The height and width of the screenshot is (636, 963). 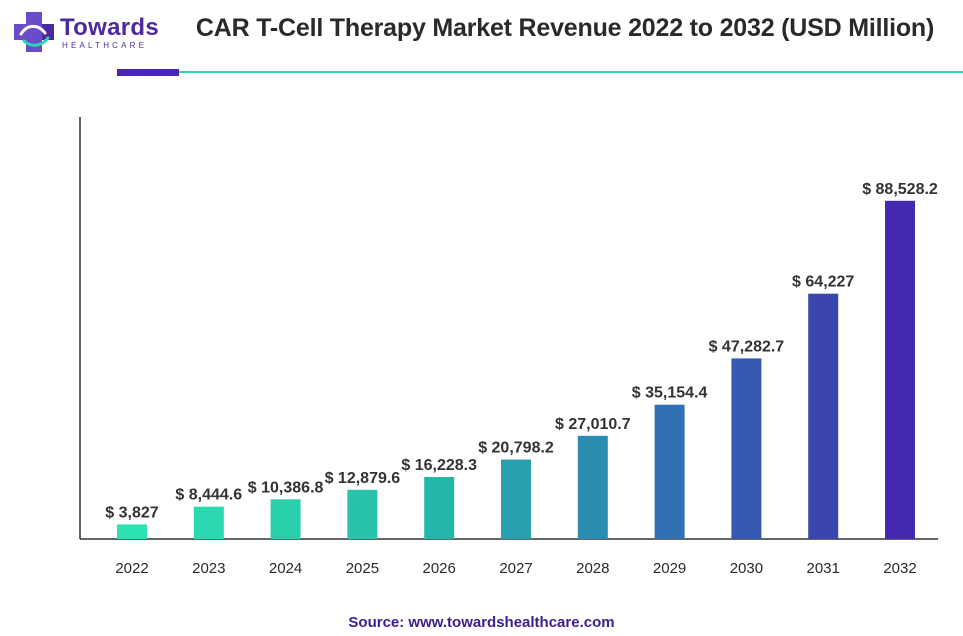 What do you see at coordinates (900, 189) in the screenshot?
I see `value-label-2032: $ 88,528.2` at bounding box center [900, 189].